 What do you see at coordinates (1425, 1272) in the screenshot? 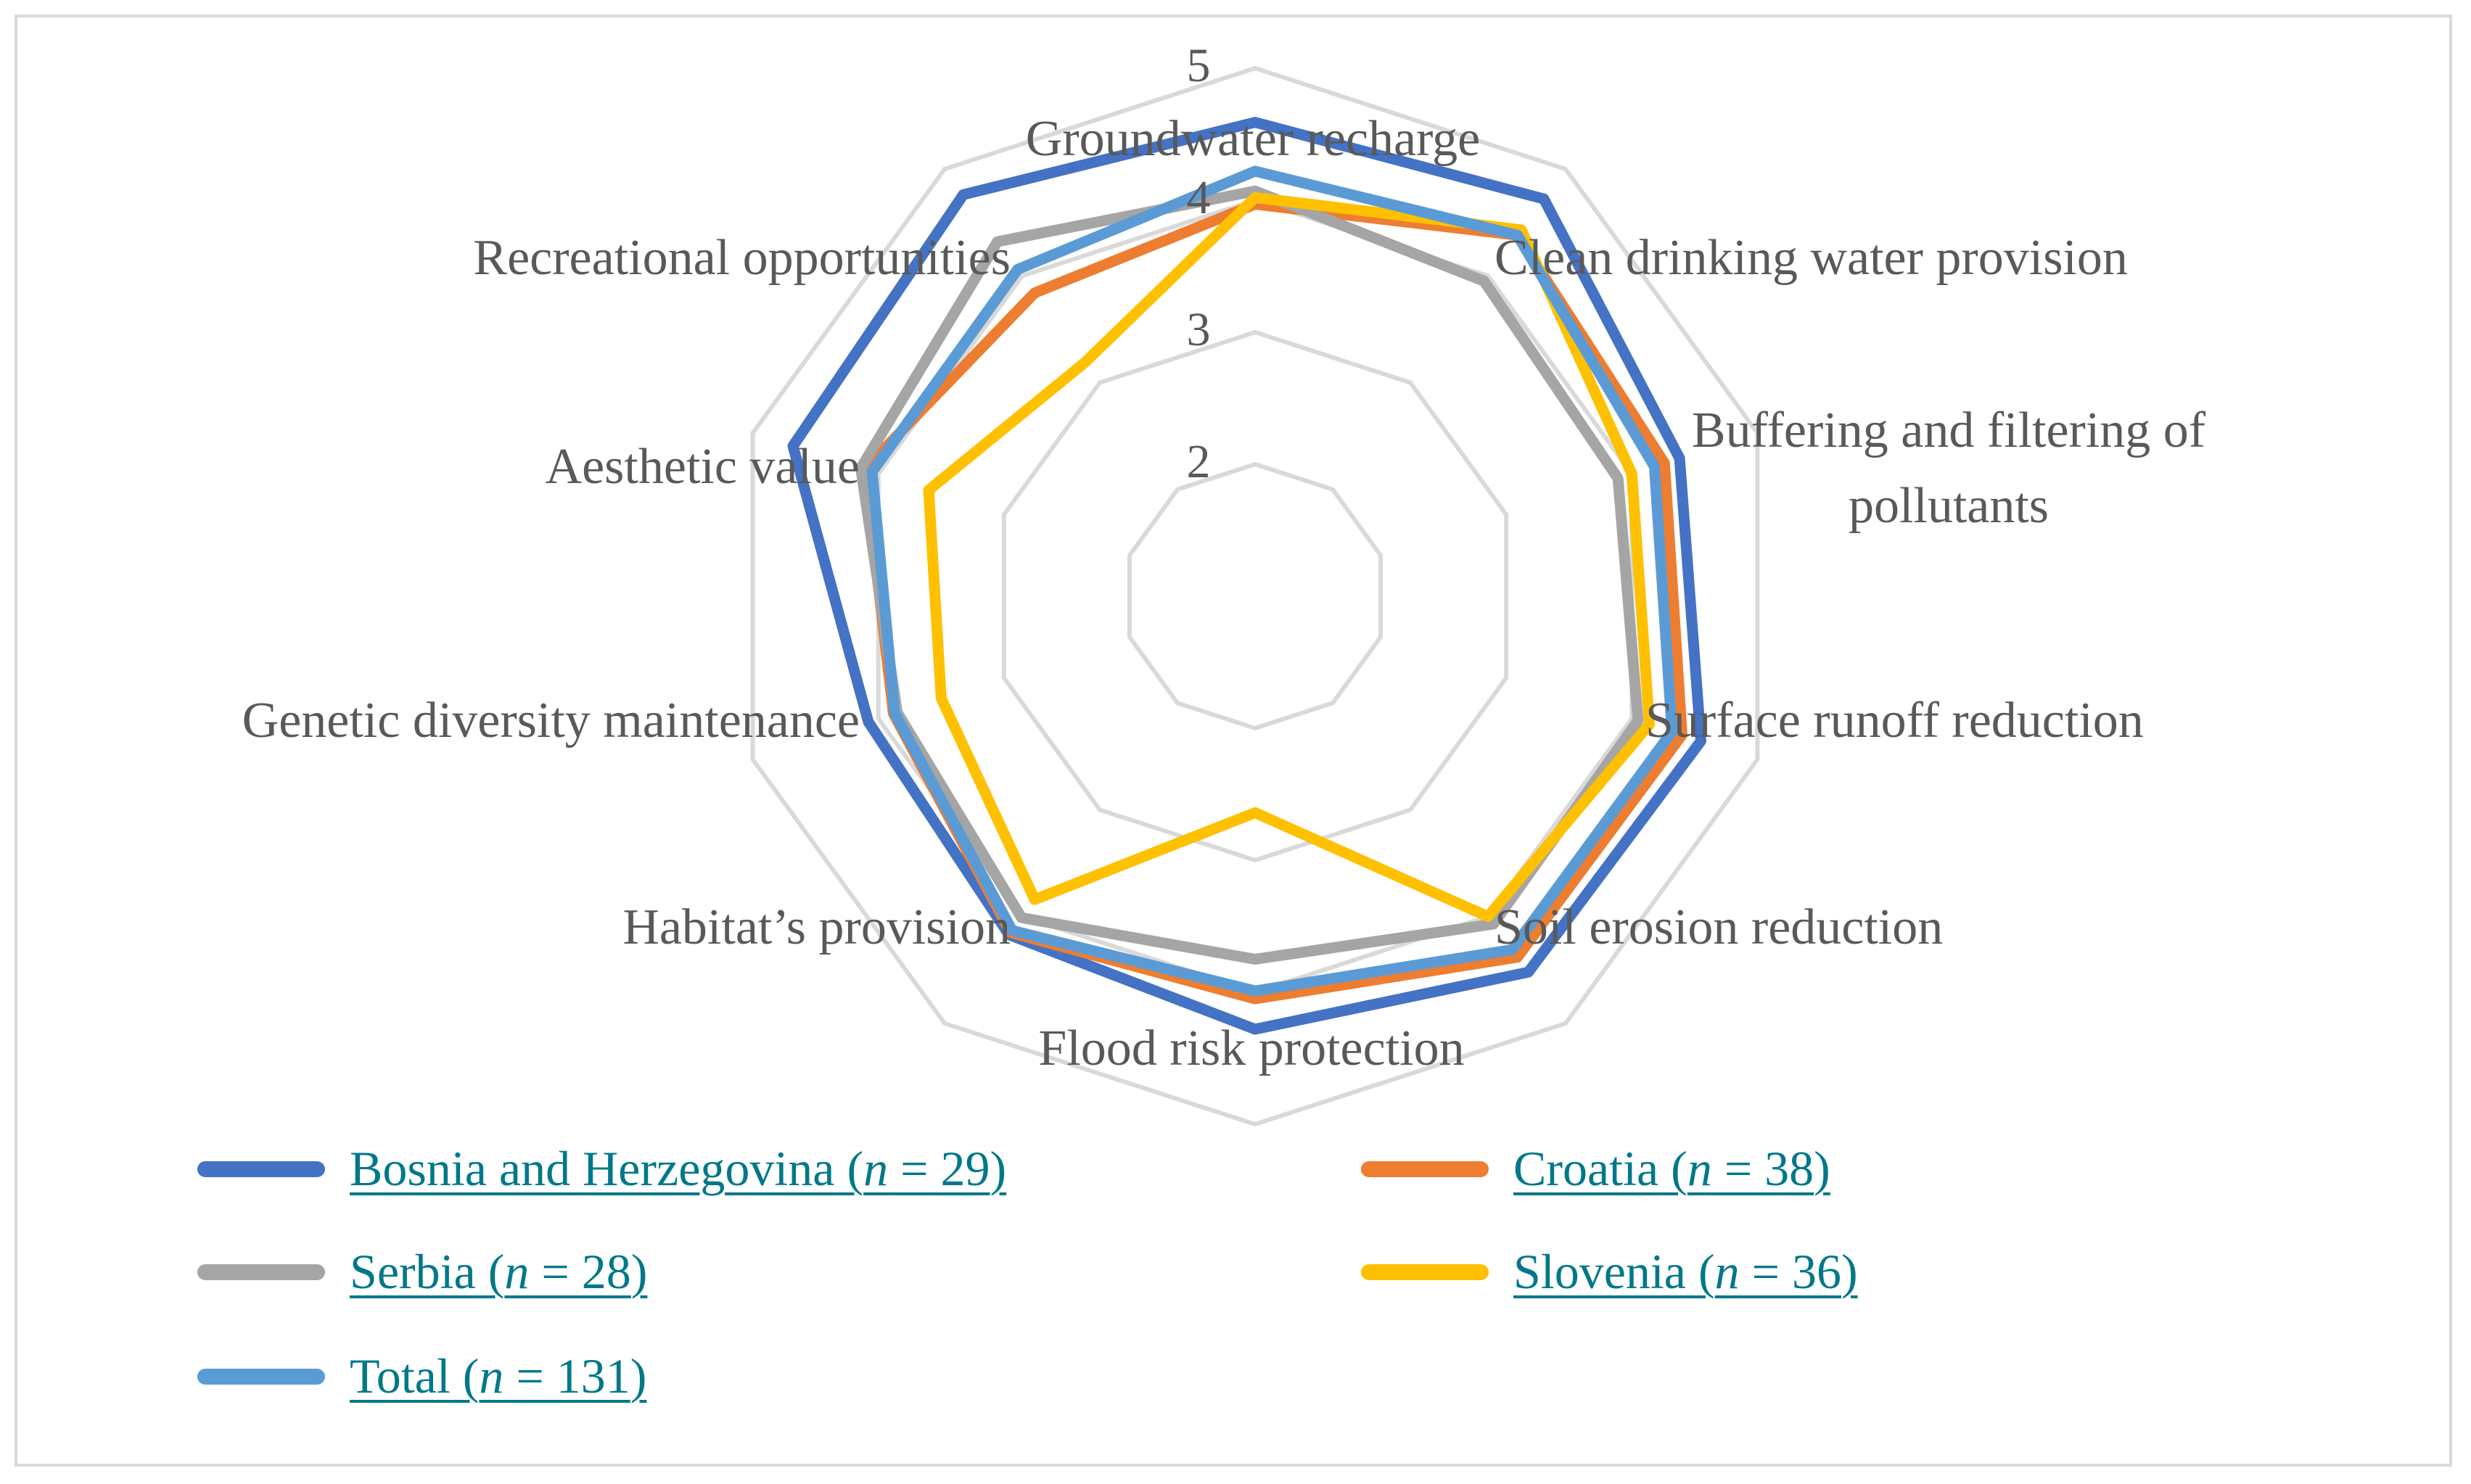
I see `legend-swatch-slovenia` at bounding box center [1425, 1272].